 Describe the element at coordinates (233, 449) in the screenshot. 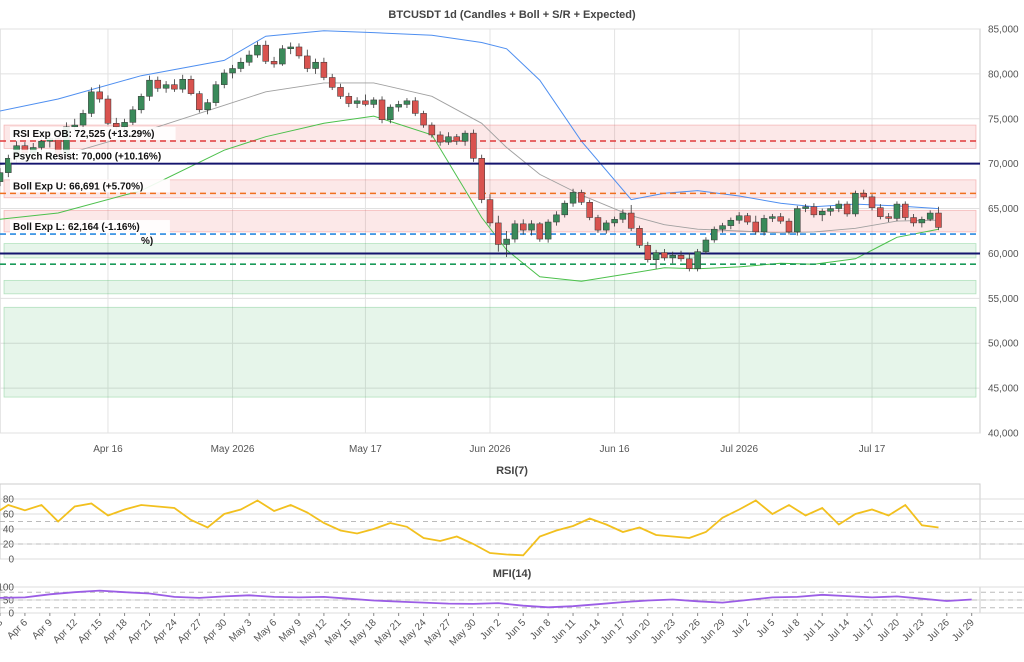

I see `price-x-tick-label: May 2026` at that location.